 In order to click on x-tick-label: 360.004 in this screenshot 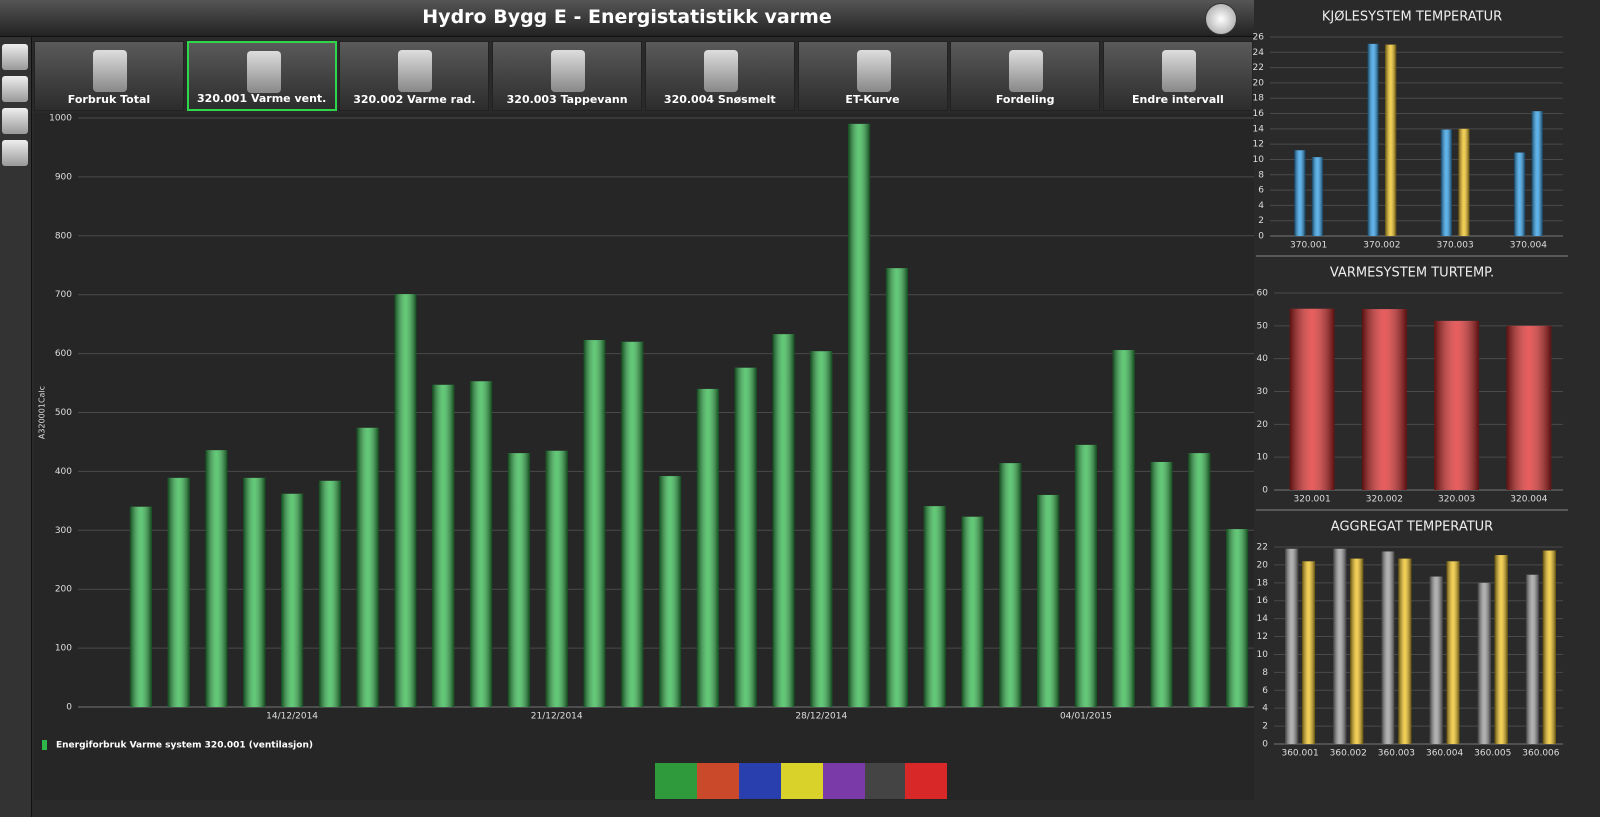, I will do `click(1444, 754)`.